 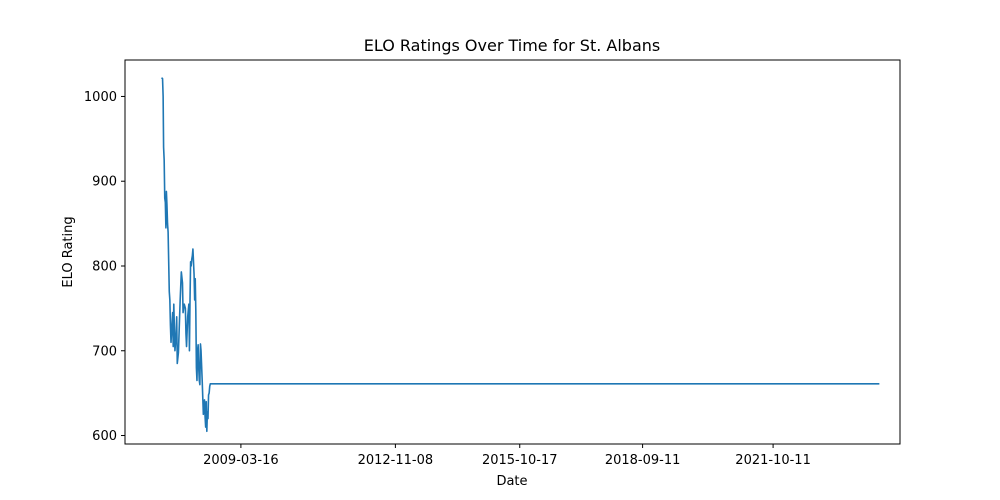 What do you see at coordinates (104, 182) in the screenshot?
I see `y-tick-label: 900` at bounding box center [104, 182].